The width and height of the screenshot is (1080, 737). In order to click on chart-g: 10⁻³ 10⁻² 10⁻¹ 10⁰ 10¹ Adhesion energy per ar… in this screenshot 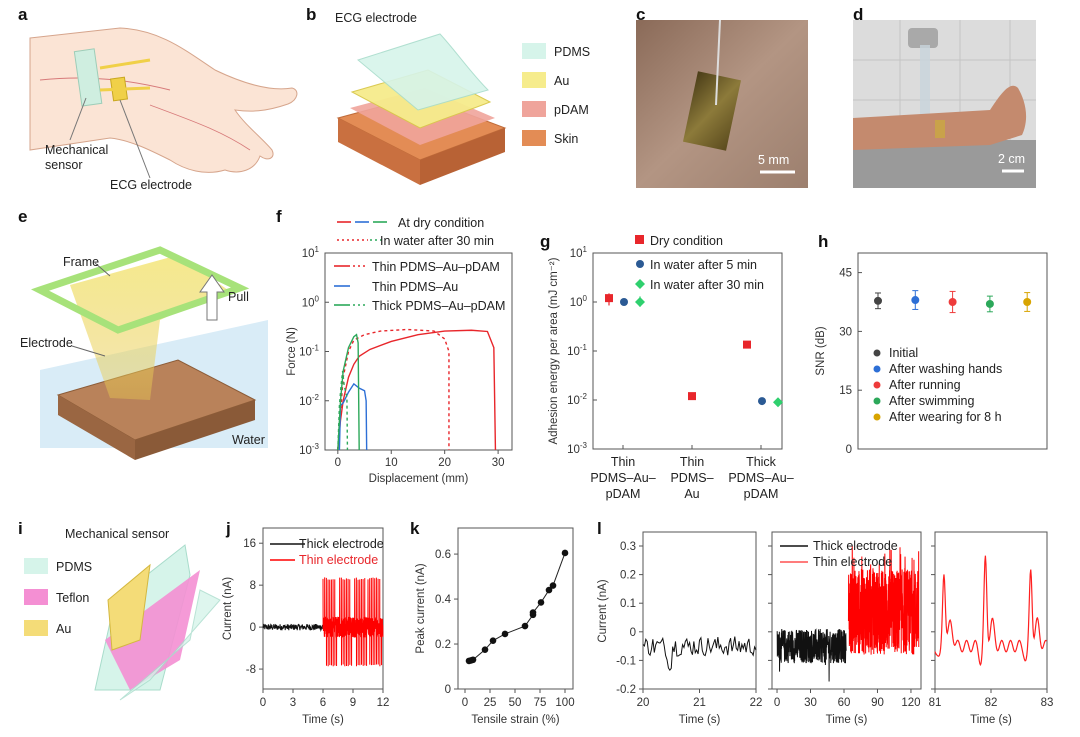, I will do `click(671, 367)`.